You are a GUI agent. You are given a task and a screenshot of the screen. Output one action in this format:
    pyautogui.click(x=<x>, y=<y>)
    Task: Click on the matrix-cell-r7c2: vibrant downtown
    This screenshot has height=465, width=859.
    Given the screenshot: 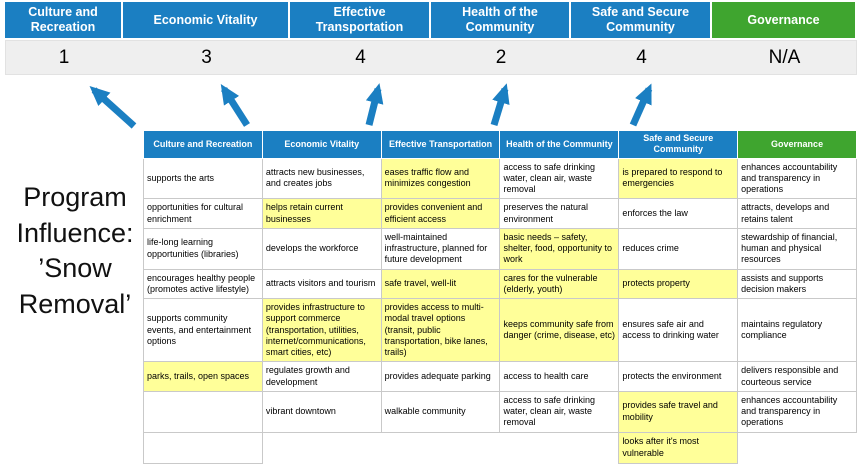 What is the action you would take?
    pyautogui.click(x=321, y=411)
    